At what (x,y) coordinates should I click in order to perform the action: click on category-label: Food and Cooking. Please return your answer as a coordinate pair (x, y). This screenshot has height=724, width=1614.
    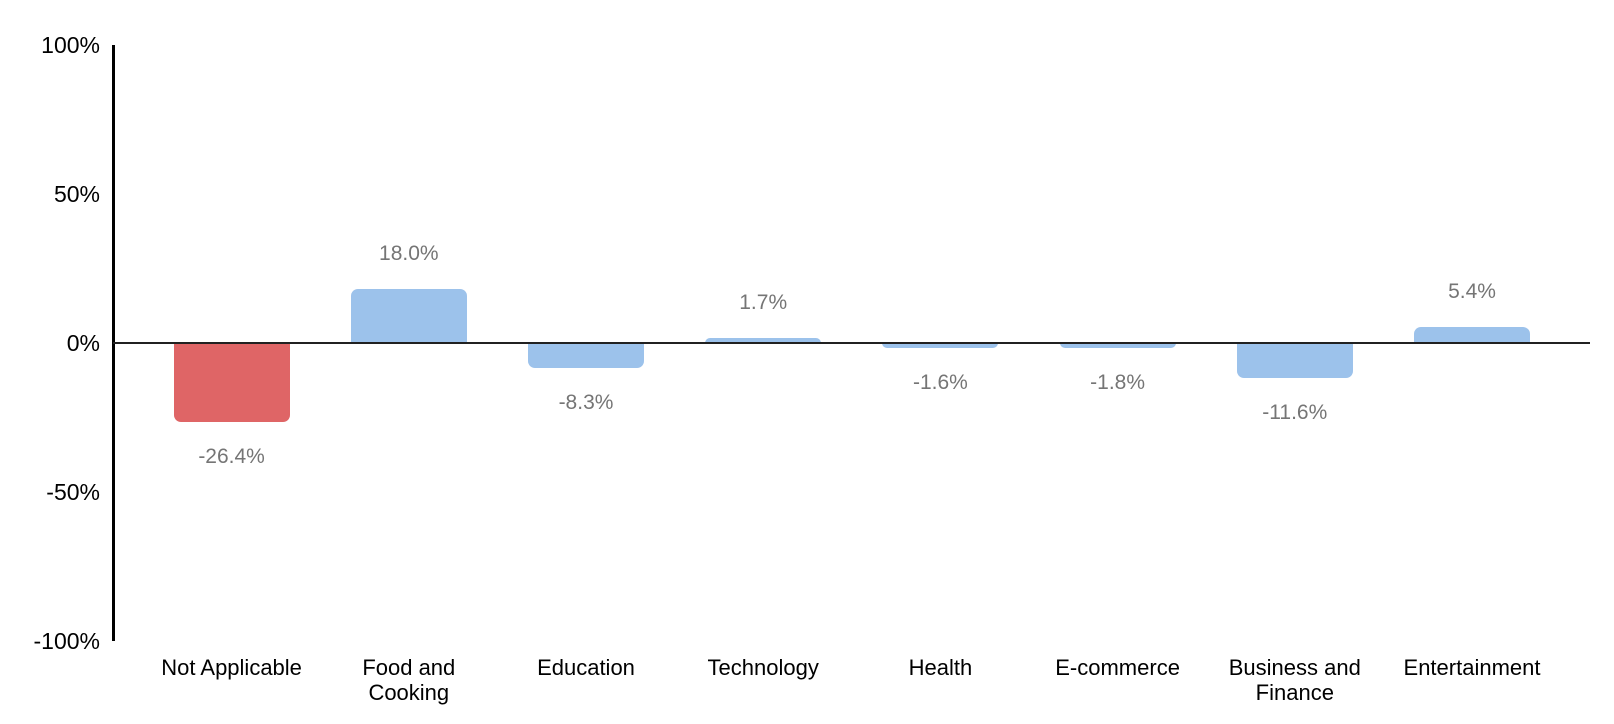
    Looking at the image, I should click on (409, 680).